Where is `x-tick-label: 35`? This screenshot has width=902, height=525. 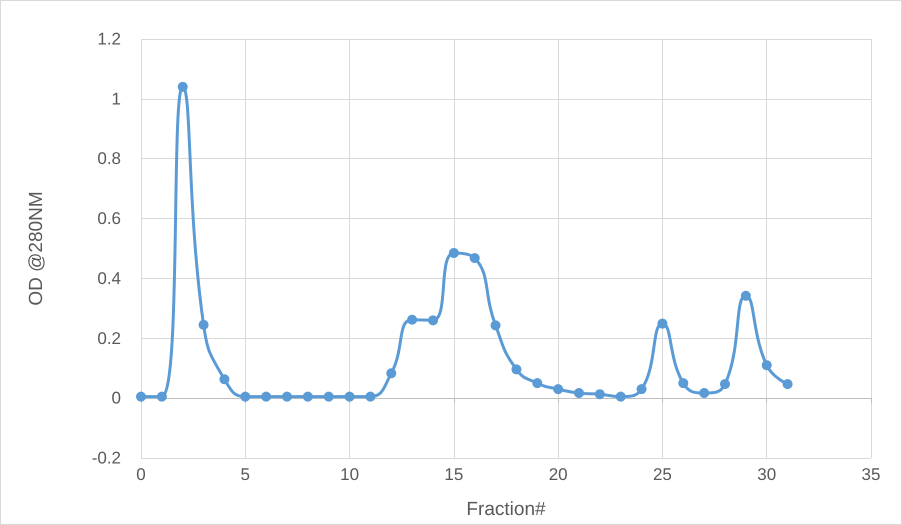
x-tick-label: 35 is located at coordinates (871, 474).